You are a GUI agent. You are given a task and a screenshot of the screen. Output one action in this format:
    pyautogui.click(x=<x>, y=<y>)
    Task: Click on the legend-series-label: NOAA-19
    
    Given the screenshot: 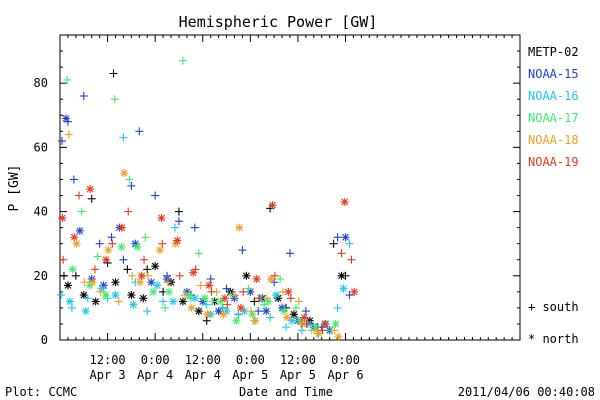 What is the action you would take?
    pyautogui.click(x=553, y=162)
    